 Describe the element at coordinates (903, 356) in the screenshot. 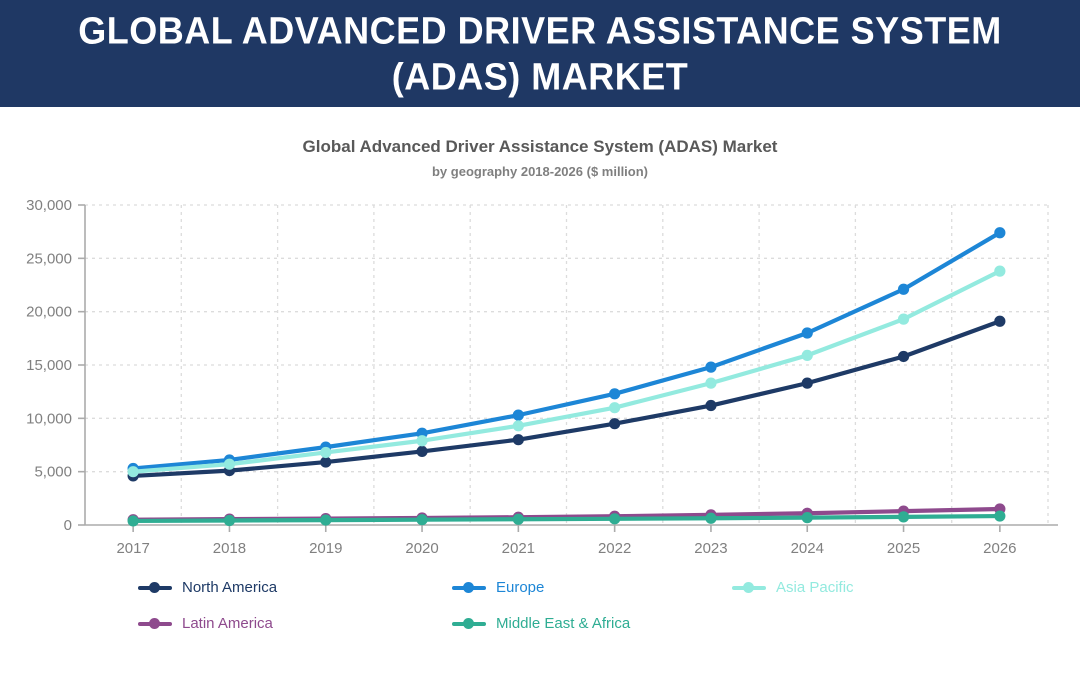

I see `data-point-north-america-2025` at that location.